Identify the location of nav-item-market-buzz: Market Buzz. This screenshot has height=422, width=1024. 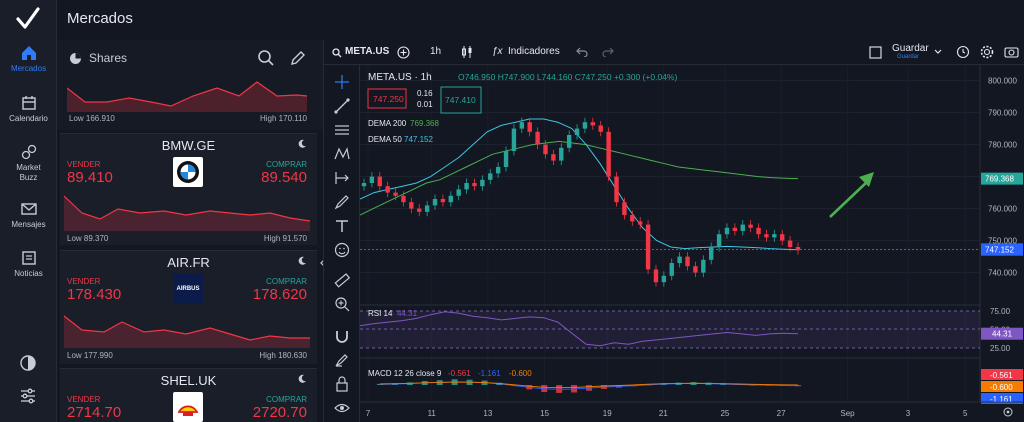
(28, 163).